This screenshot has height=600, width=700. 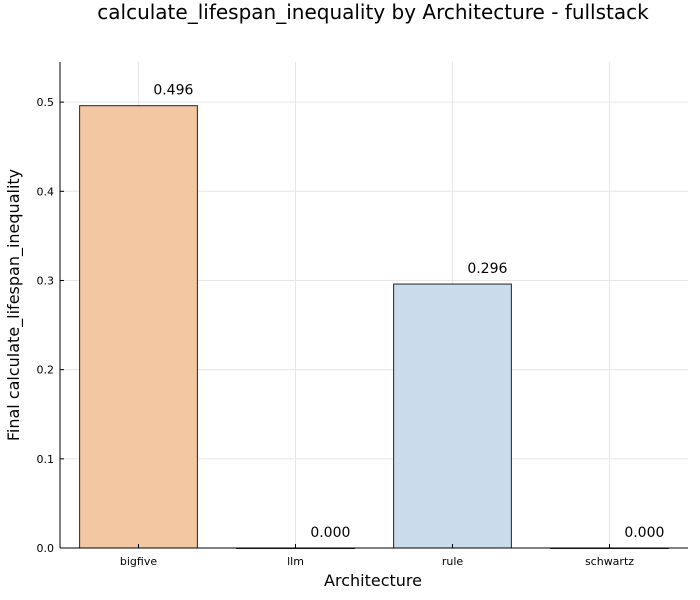 I want to click on x-axis-label: Architecture, so click(x=373, y=580).